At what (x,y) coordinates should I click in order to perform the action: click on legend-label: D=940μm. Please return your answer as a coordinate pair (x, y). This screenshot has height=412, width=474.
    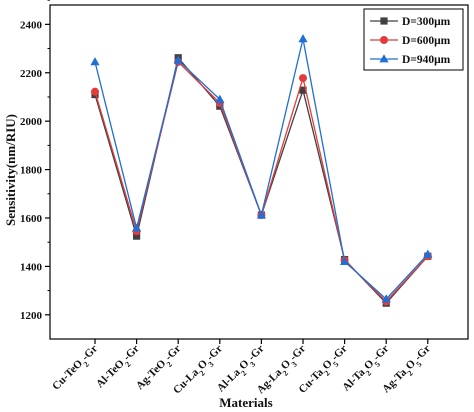
    Looking at the image, I should click on (426, 60).